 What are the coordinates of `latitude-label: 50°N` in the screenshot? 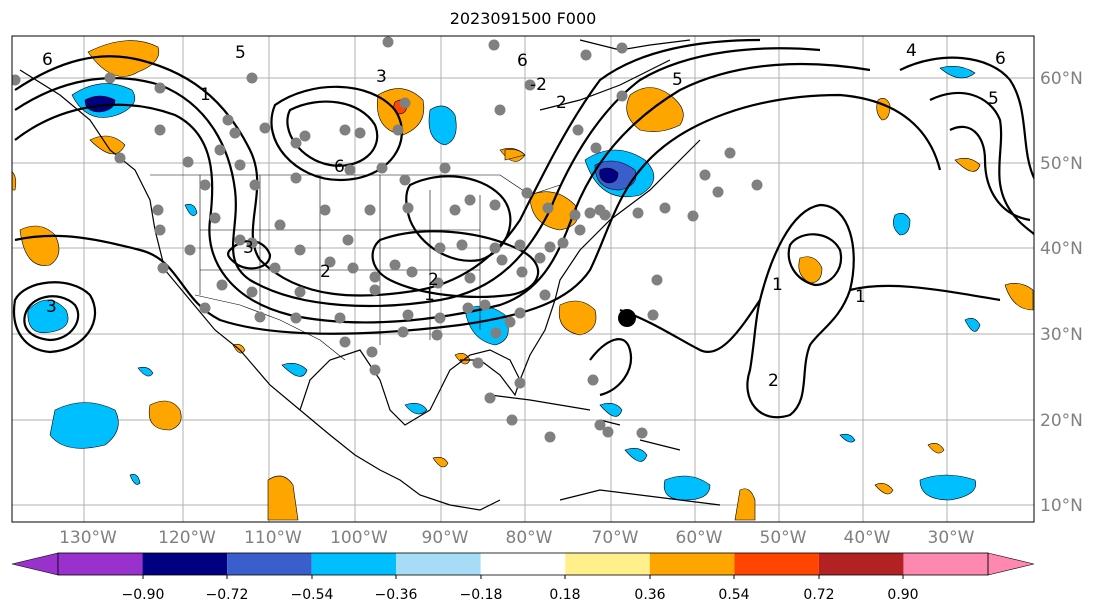 It's located at (1061, 164).